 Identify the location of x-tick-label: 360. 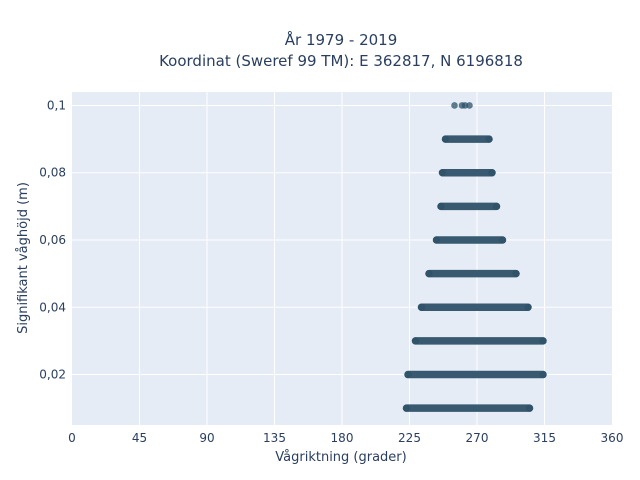
(612, 438).